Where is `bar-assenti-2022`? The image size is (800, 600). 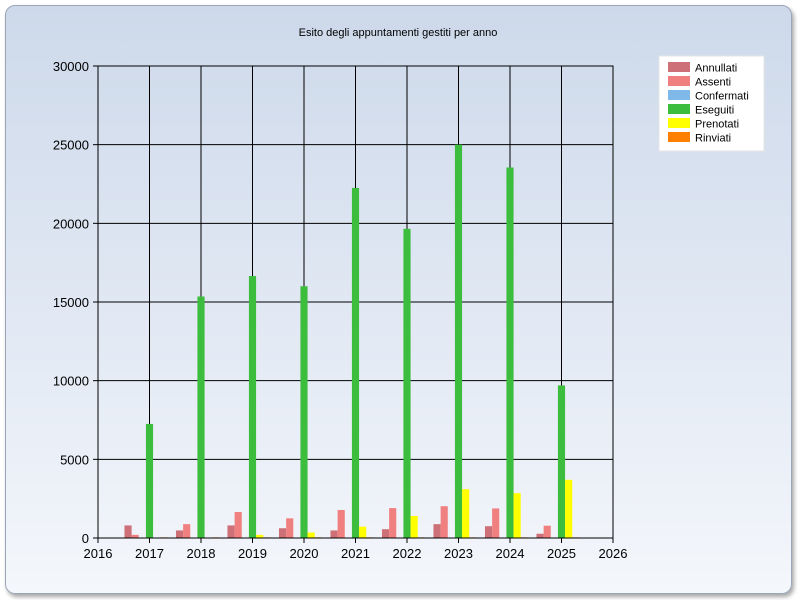
bar-assenti-2022 is located at coordinates (393, 523).